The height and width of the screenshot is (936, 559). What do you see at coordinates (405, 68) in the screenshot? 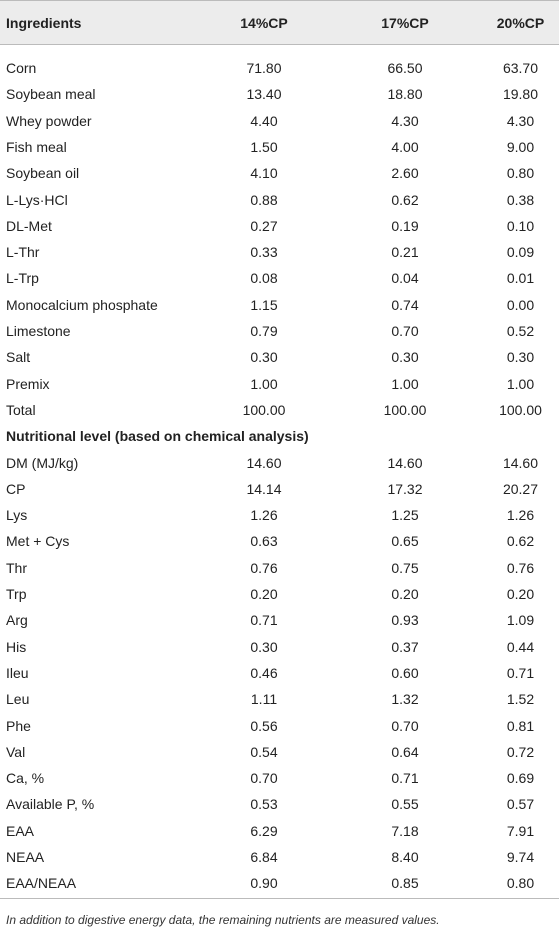
I see `value-cell: 66.50` at bounding box center [405, 68].